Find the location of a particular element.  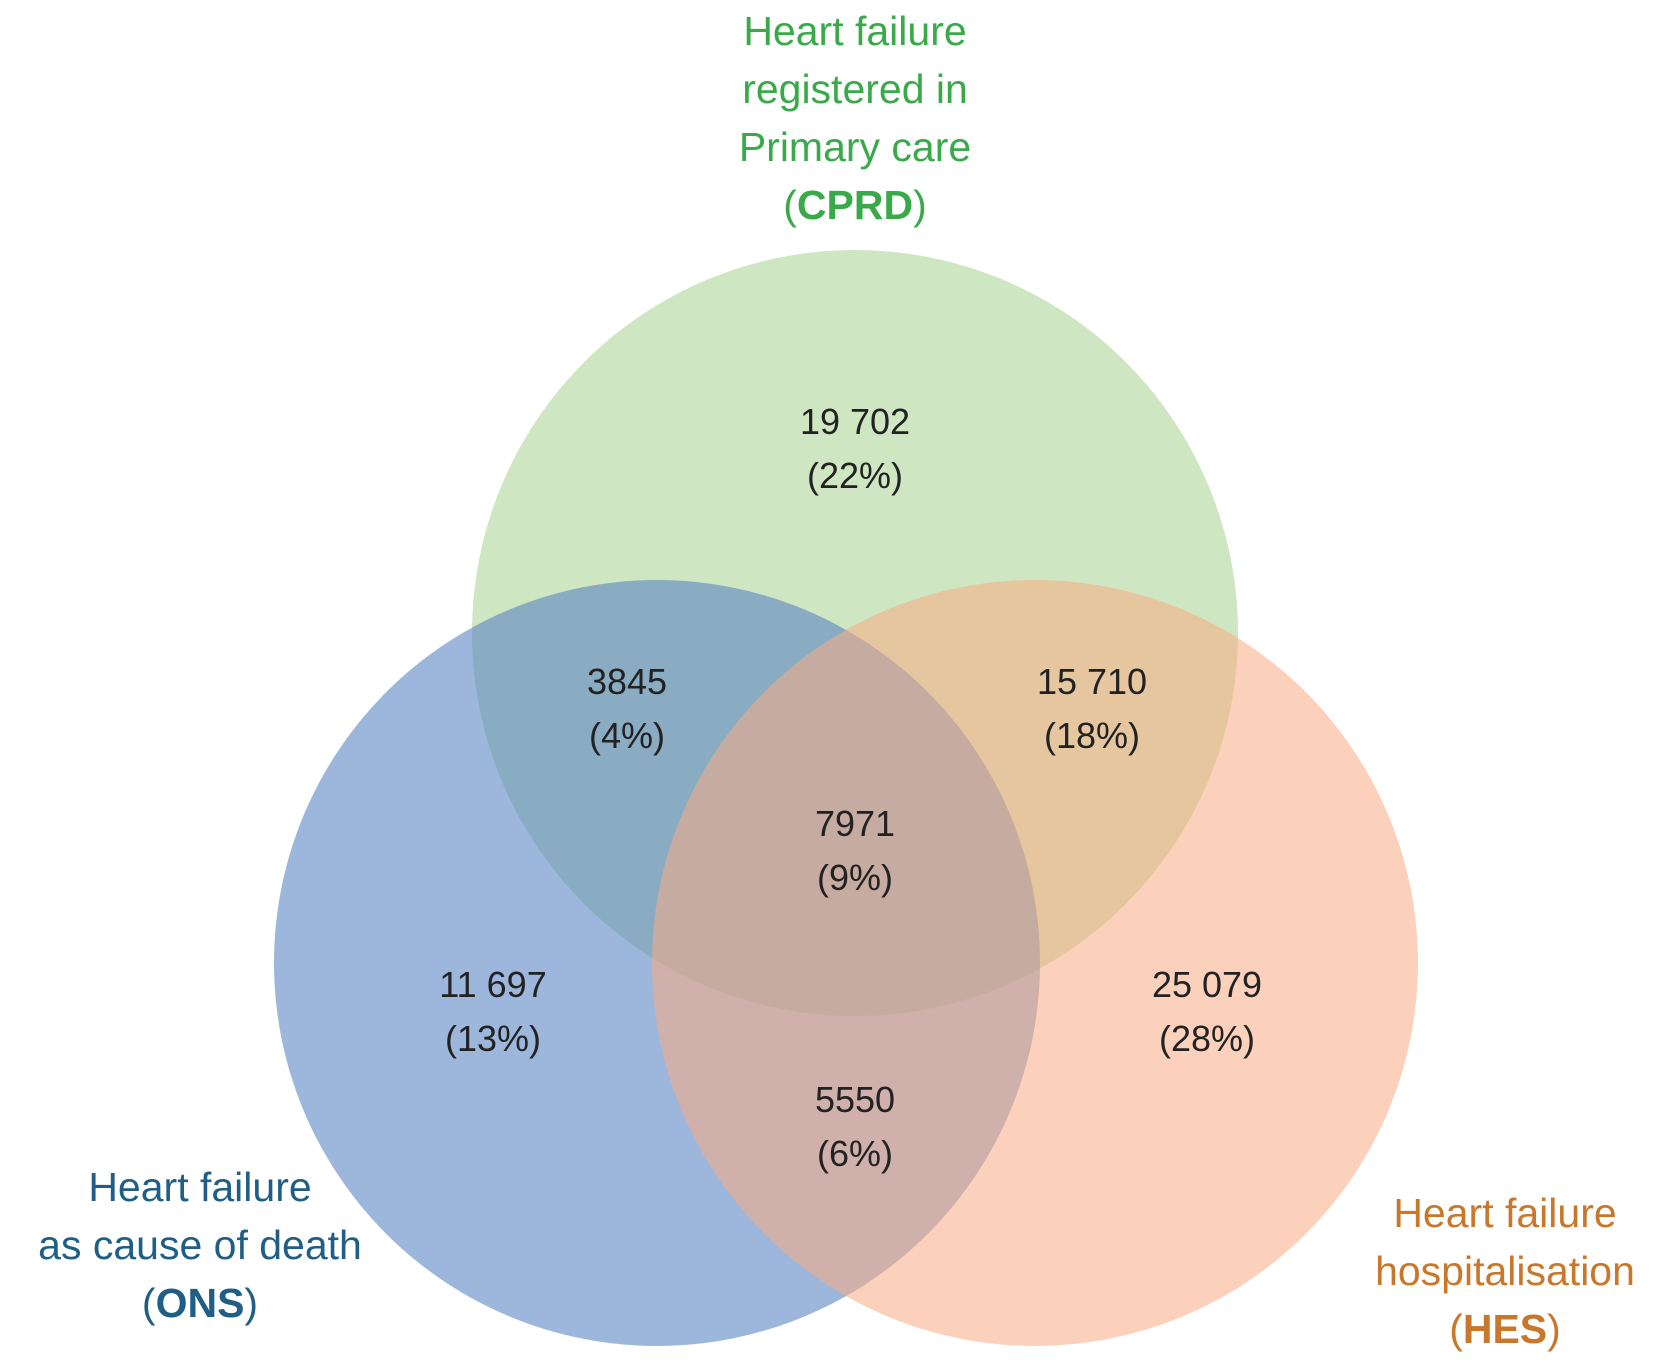

label-cprd-abbr-line: (CPRD) is located at coordinates (855, 205).